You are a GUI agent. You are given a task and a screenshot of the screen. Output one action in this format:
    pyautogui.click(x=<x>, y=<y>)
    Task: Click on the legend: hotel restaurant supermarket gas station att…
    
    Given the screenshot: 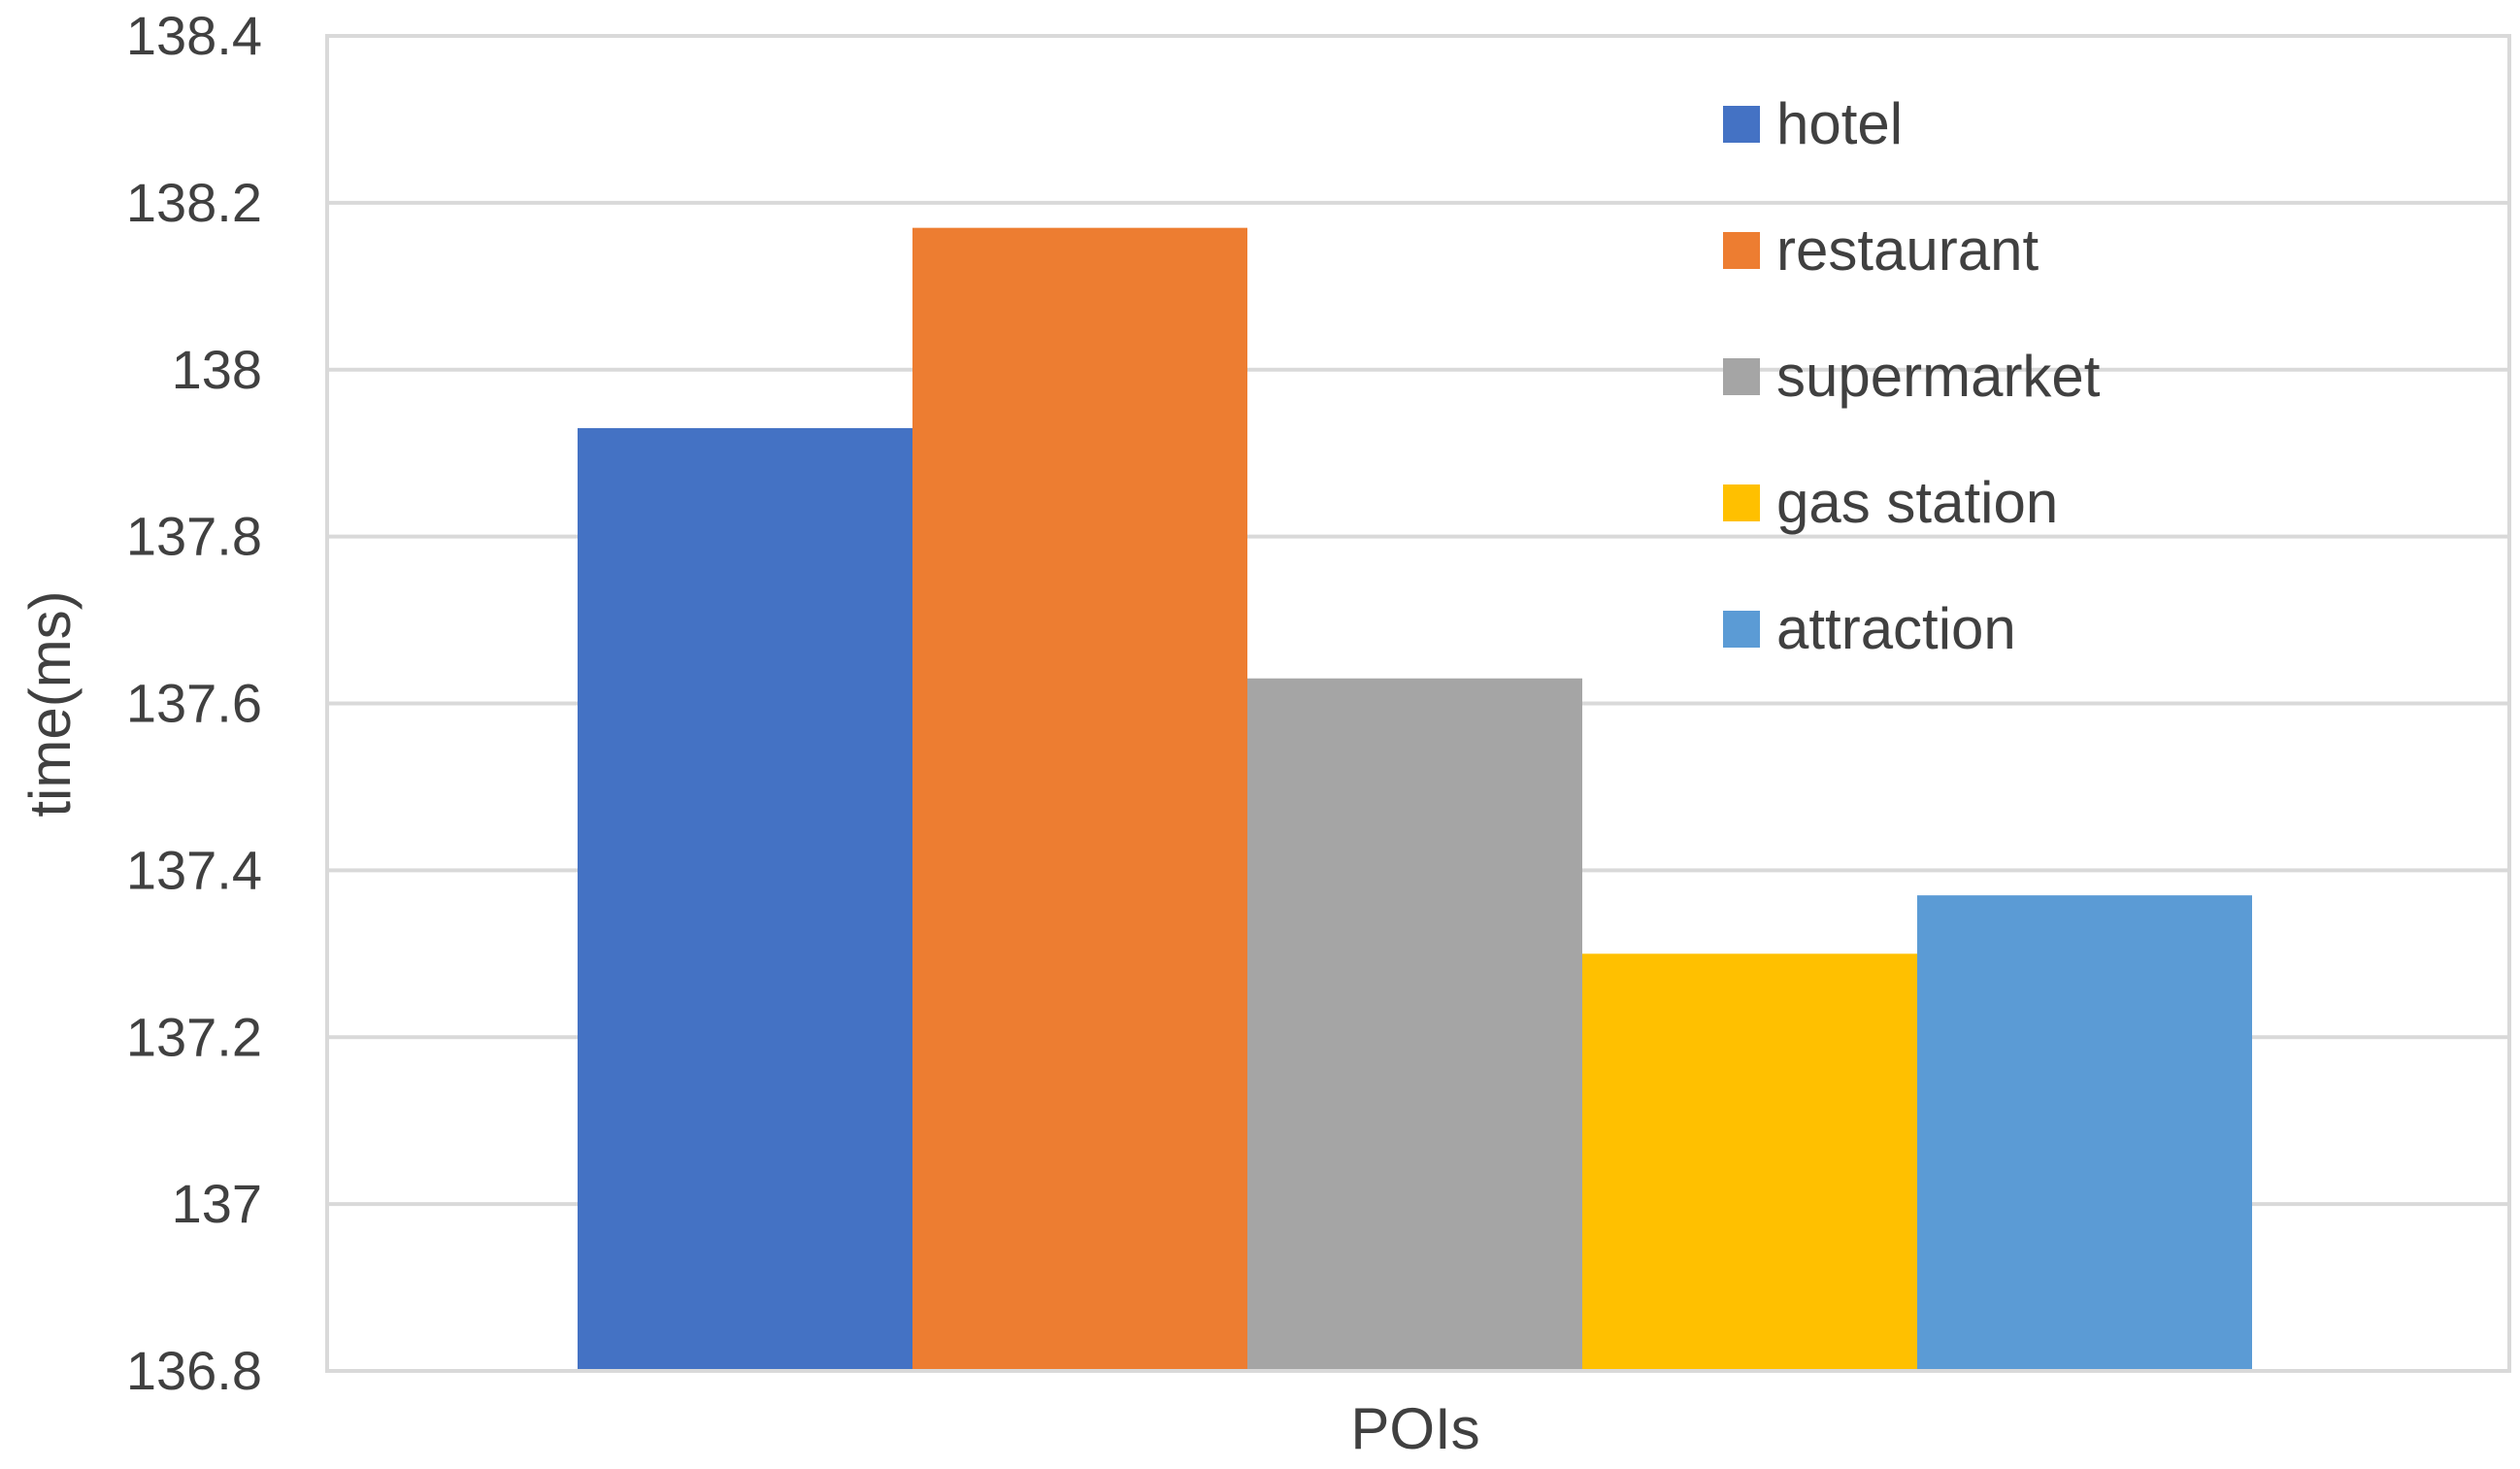 What is the action you would take?
    pyautogui.click(x=1912, y=376)
    